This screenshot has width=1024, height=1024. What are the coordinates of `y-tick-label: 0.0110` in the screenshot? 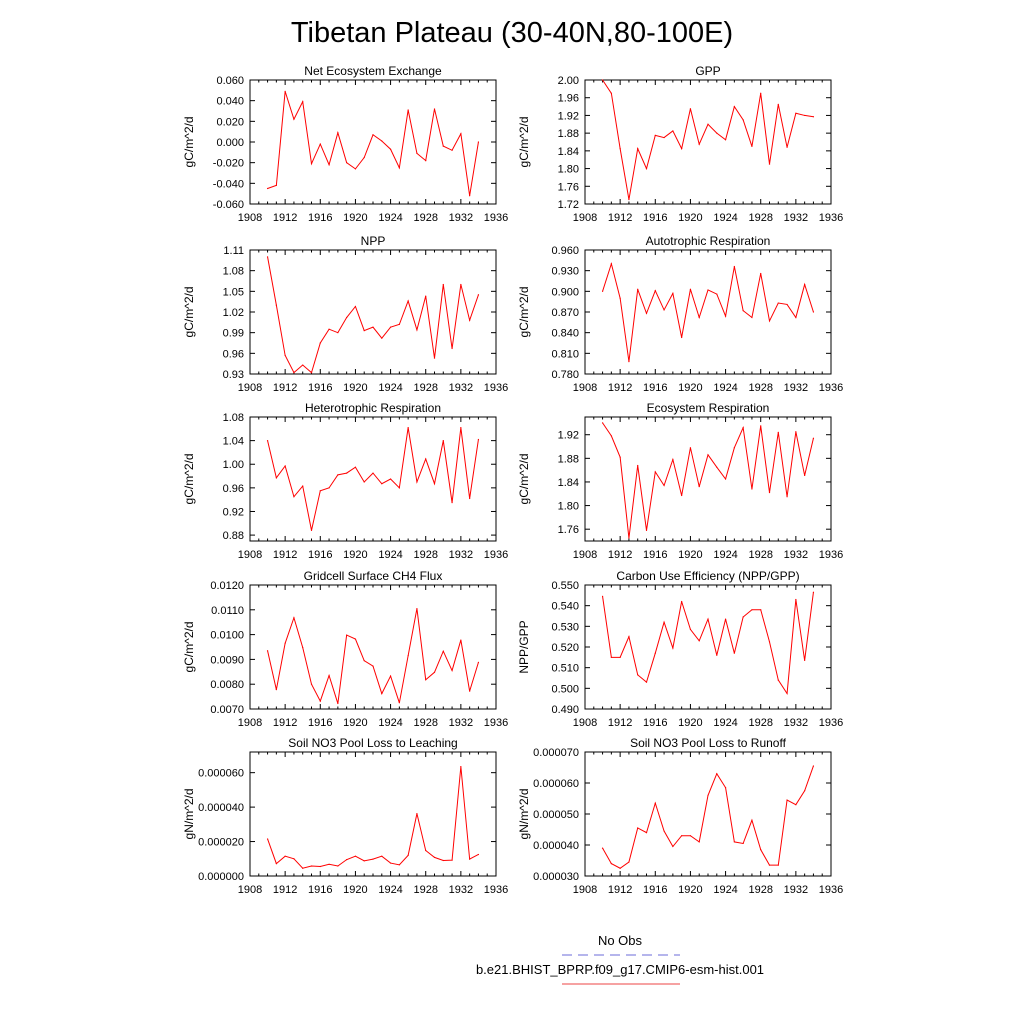 It's located at (227, 611).